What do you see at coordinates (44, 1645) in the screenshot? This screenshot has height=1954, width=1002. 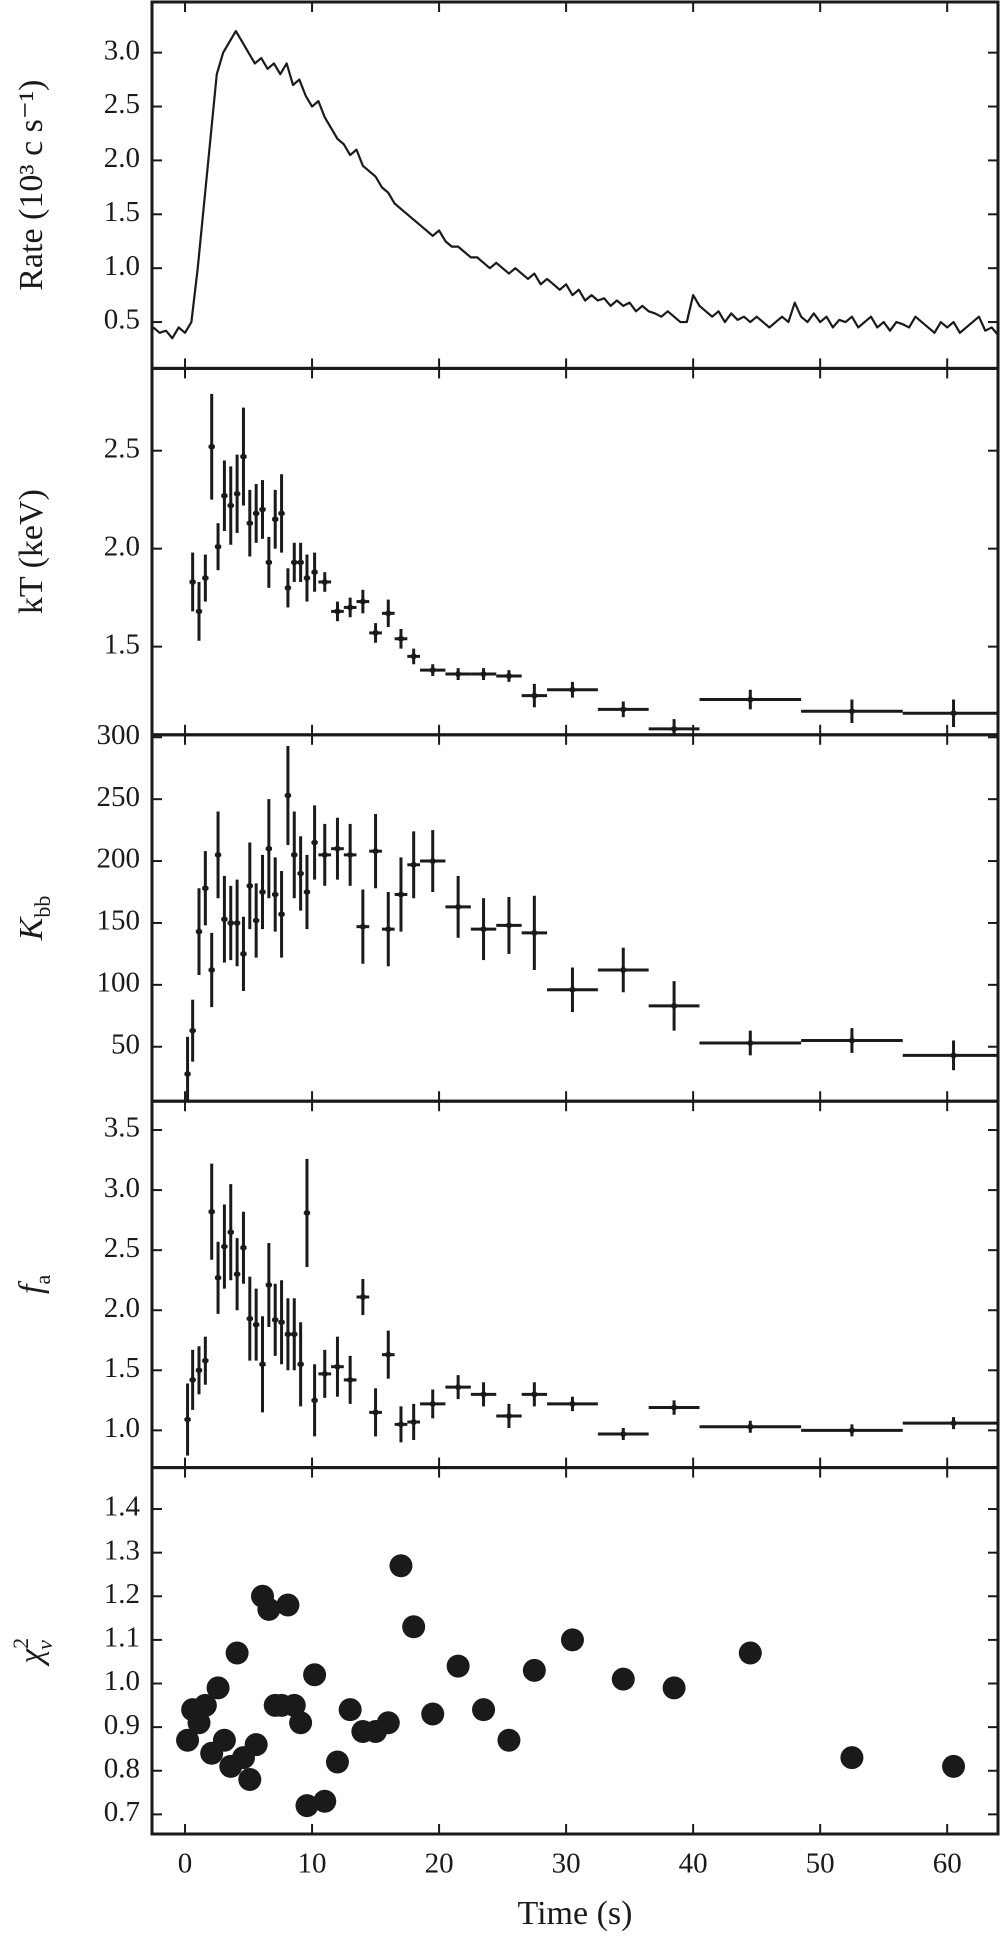 I see `y-axis-label-sub: ν` at bounding box center [44, 1645].